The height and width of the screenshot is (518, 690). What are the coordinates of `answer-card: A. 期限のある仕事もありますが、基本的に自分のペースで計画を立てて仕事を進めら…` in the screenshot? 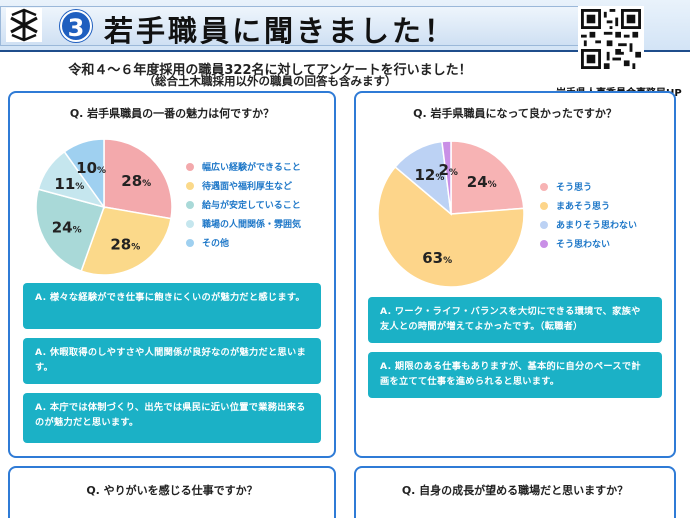 It's located at (515, 375).